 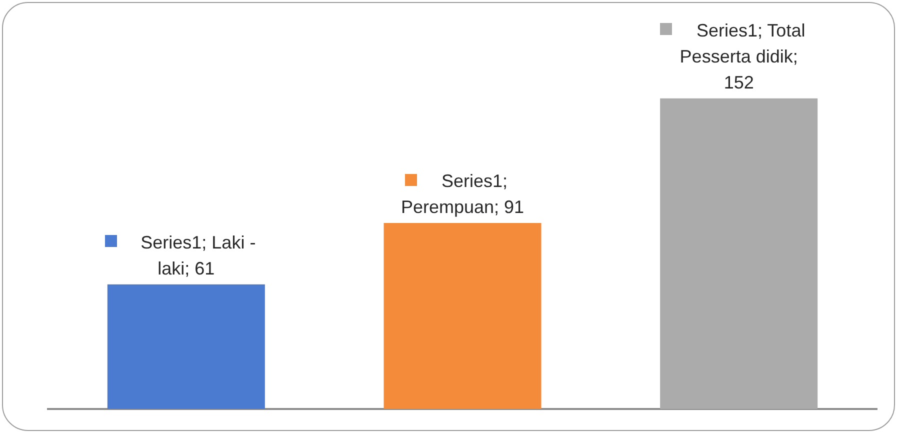 What do you see at coordinates (743, 56) in the screenshot?
I see `data-label: Series1; Total Pesserta didik; 152` at bounding box center [743, 56].